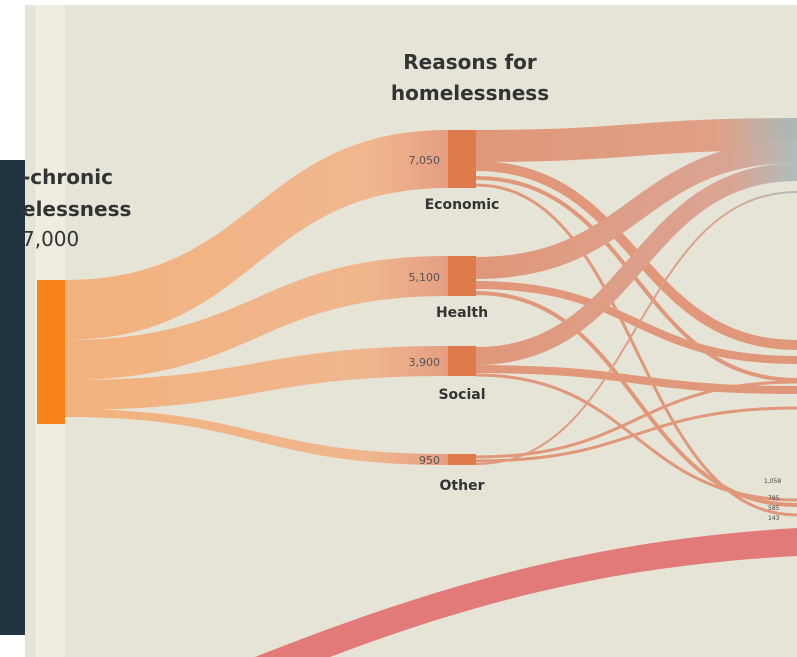  What do you see at coordinates (12, 397) in the screenshot?
I see `side-panel` at bounding box center [12, 397].